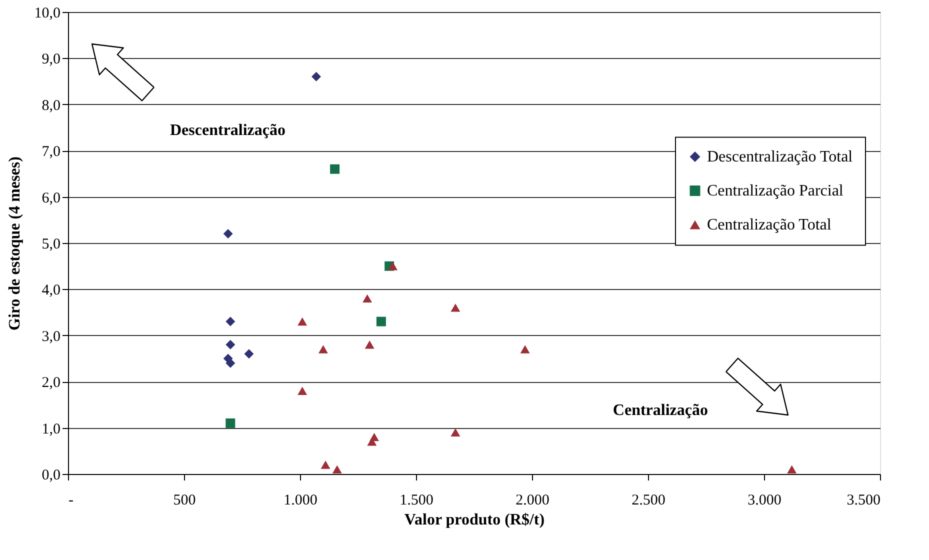 The height and width of the screenshot is (560, 929). What do you see at coordinates (775, 191) in the screenshot?
I see `legend-label: Centralização Parcial` at bounding box center [775, 191].